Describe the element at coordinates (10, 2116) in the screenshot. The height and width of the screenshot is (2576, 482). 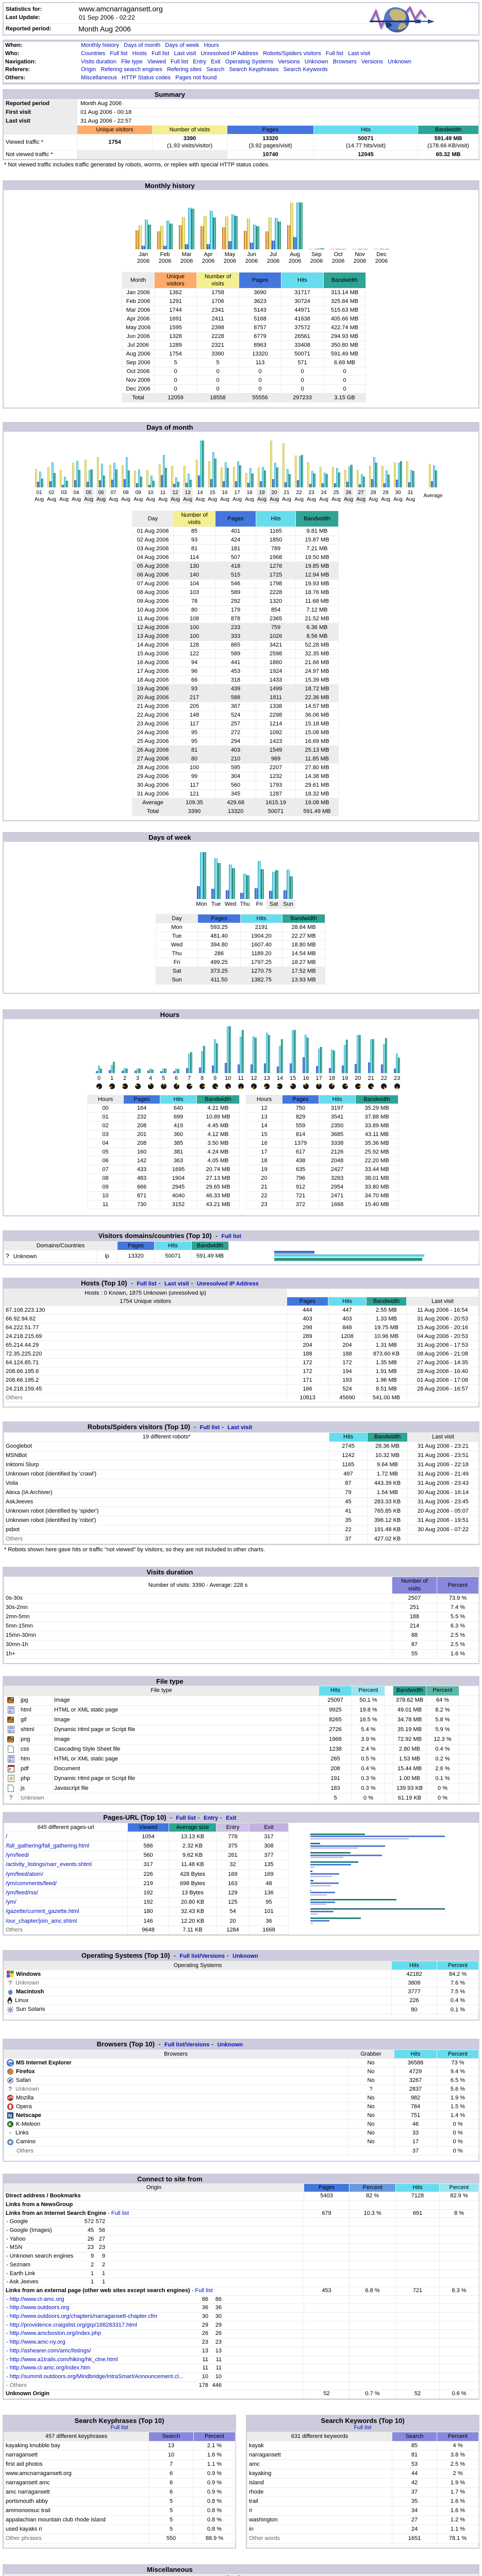
I see `svg-text: N` at that location.